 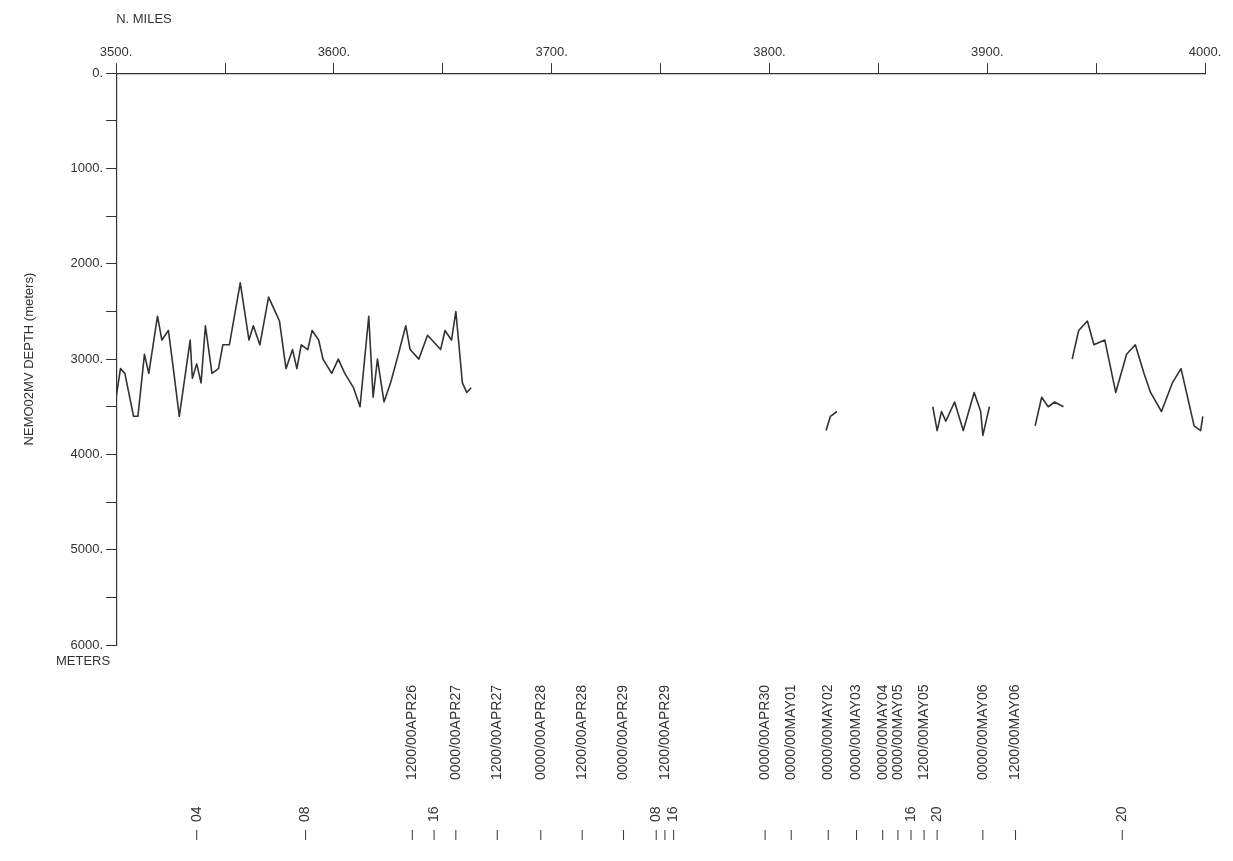 What do you see at coordinates (116, 51) in the screenshot?
I see `x-tick-label: 3500.` at bounding box center [116, 51].